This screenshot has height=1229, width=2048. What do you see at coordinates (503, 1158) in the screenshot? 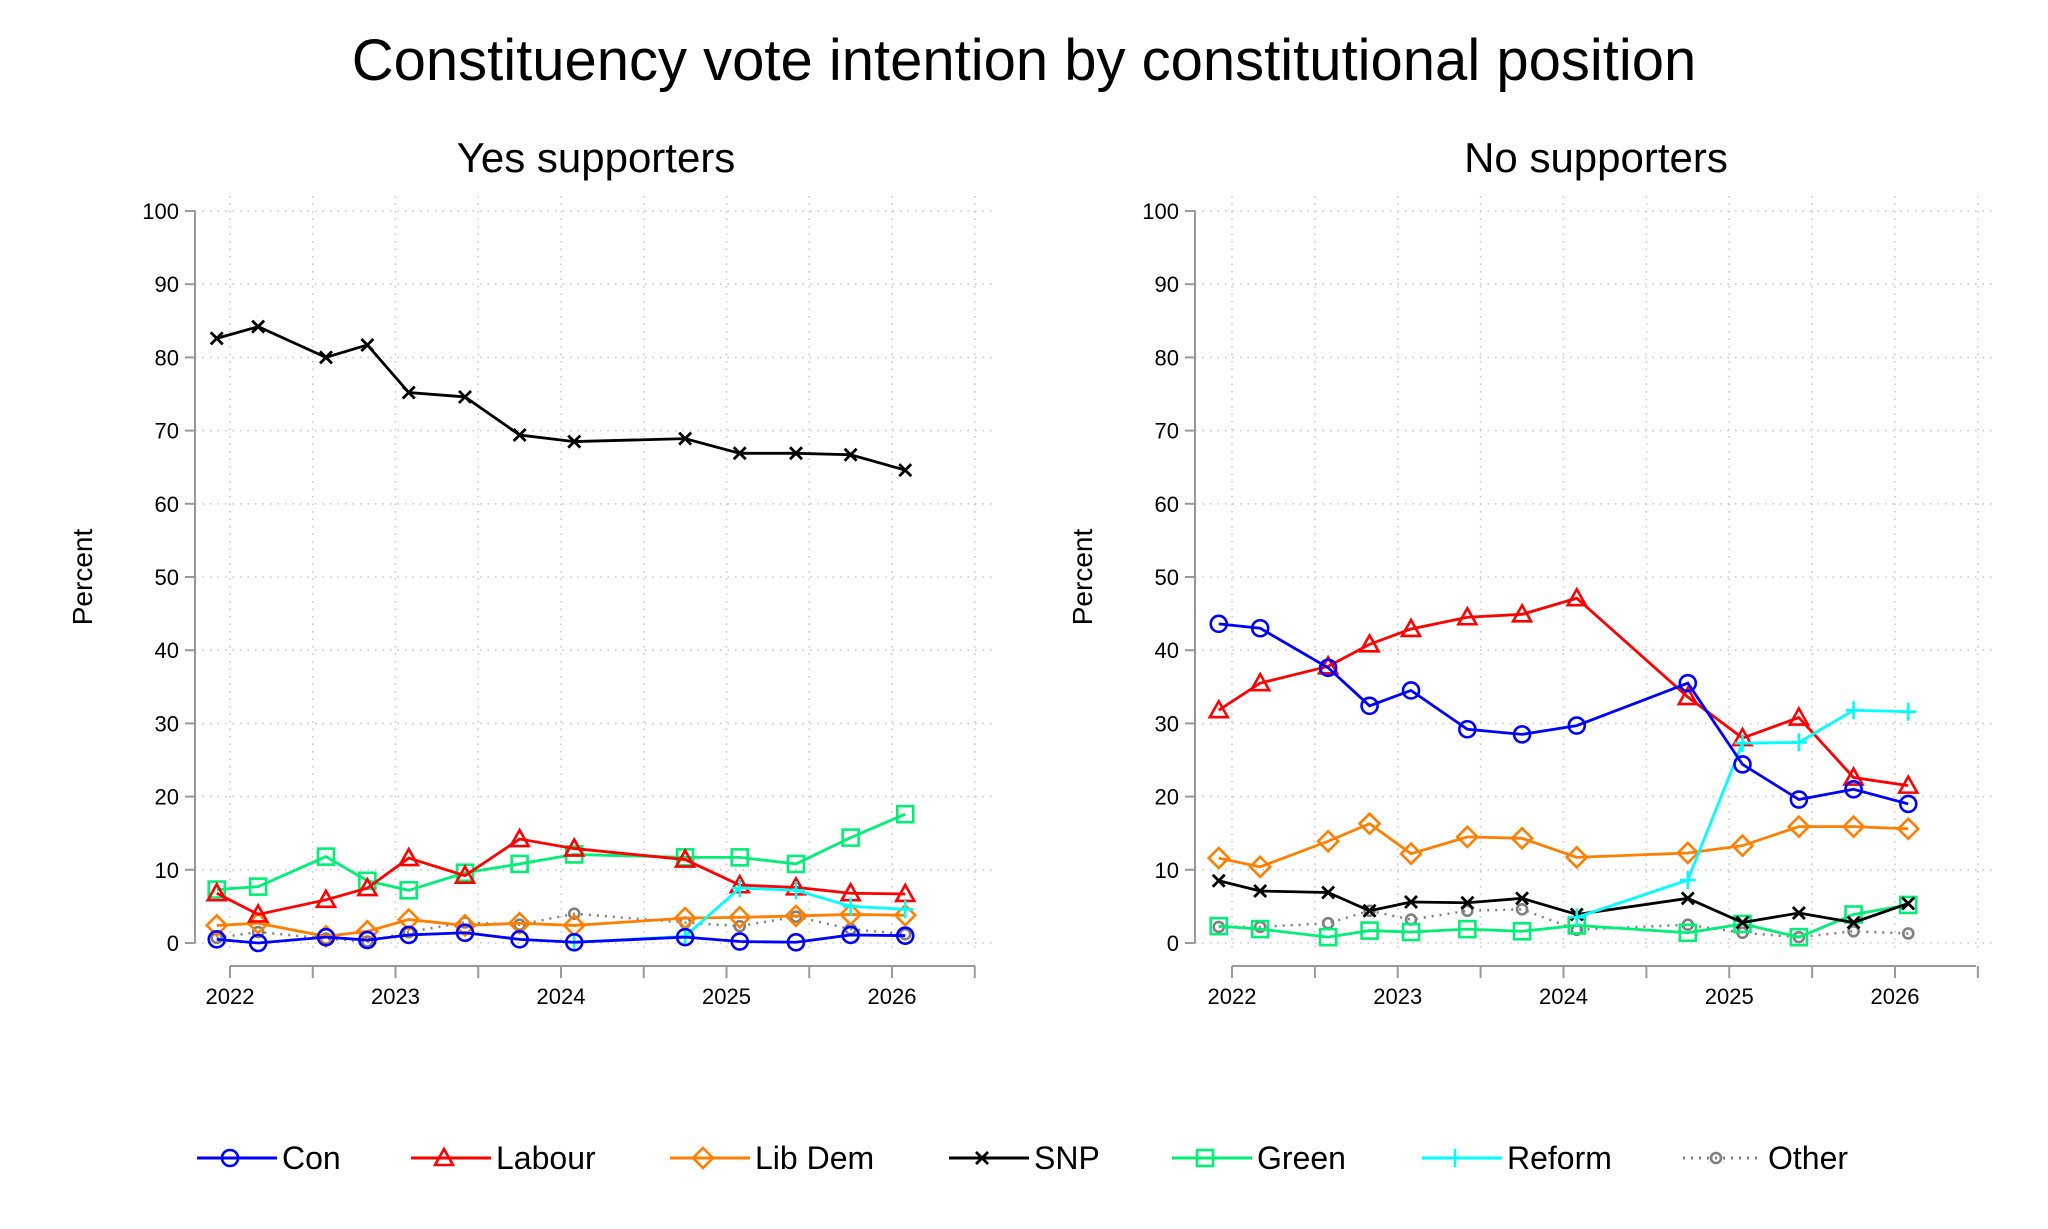
I see `legend-item-labour: Labour` at bounding box center [503, 1158].